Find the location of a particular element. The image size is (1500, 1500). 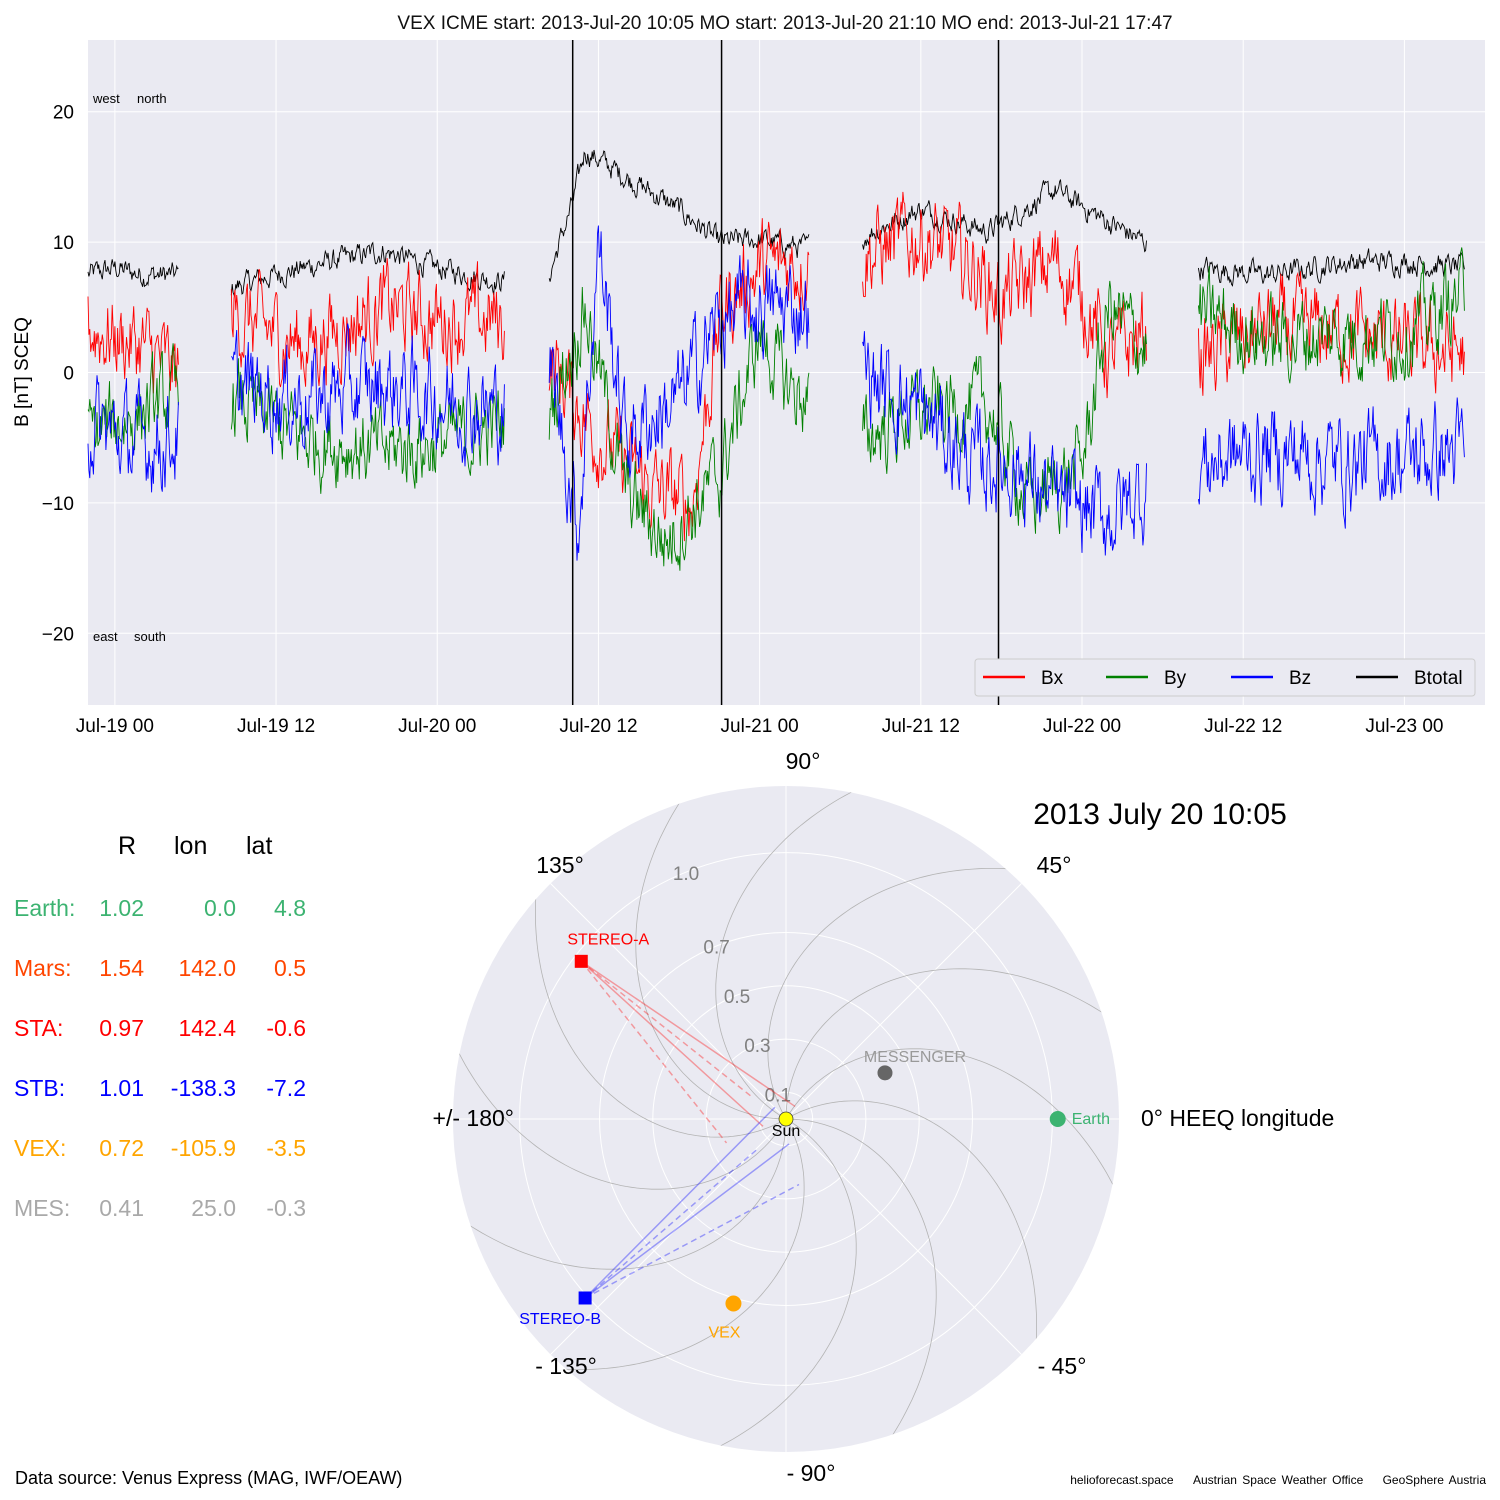

body-label-earth: Earth is located at coordinates (1091, 1119).